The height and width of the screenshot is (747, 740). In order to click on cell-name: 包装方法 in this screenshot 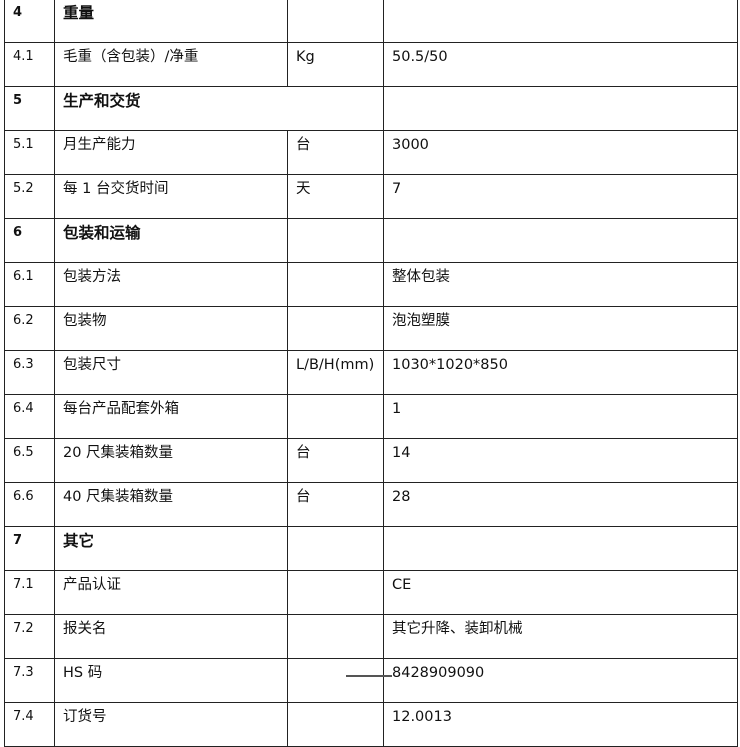, I will do `click(171, 284)`.